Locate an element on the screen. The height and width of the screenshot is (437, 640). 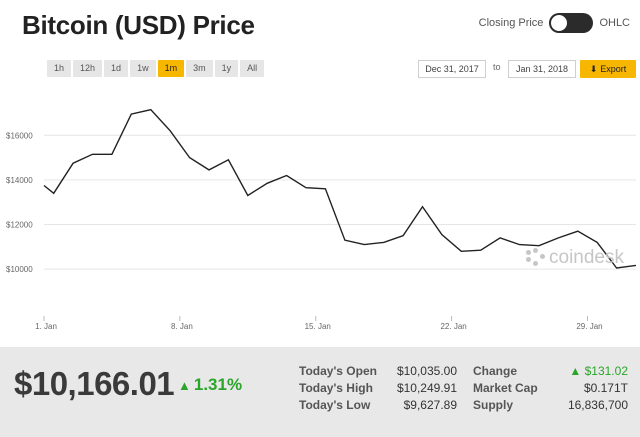
closing-price-label: Closing Price is located at coordinates (511, 23).